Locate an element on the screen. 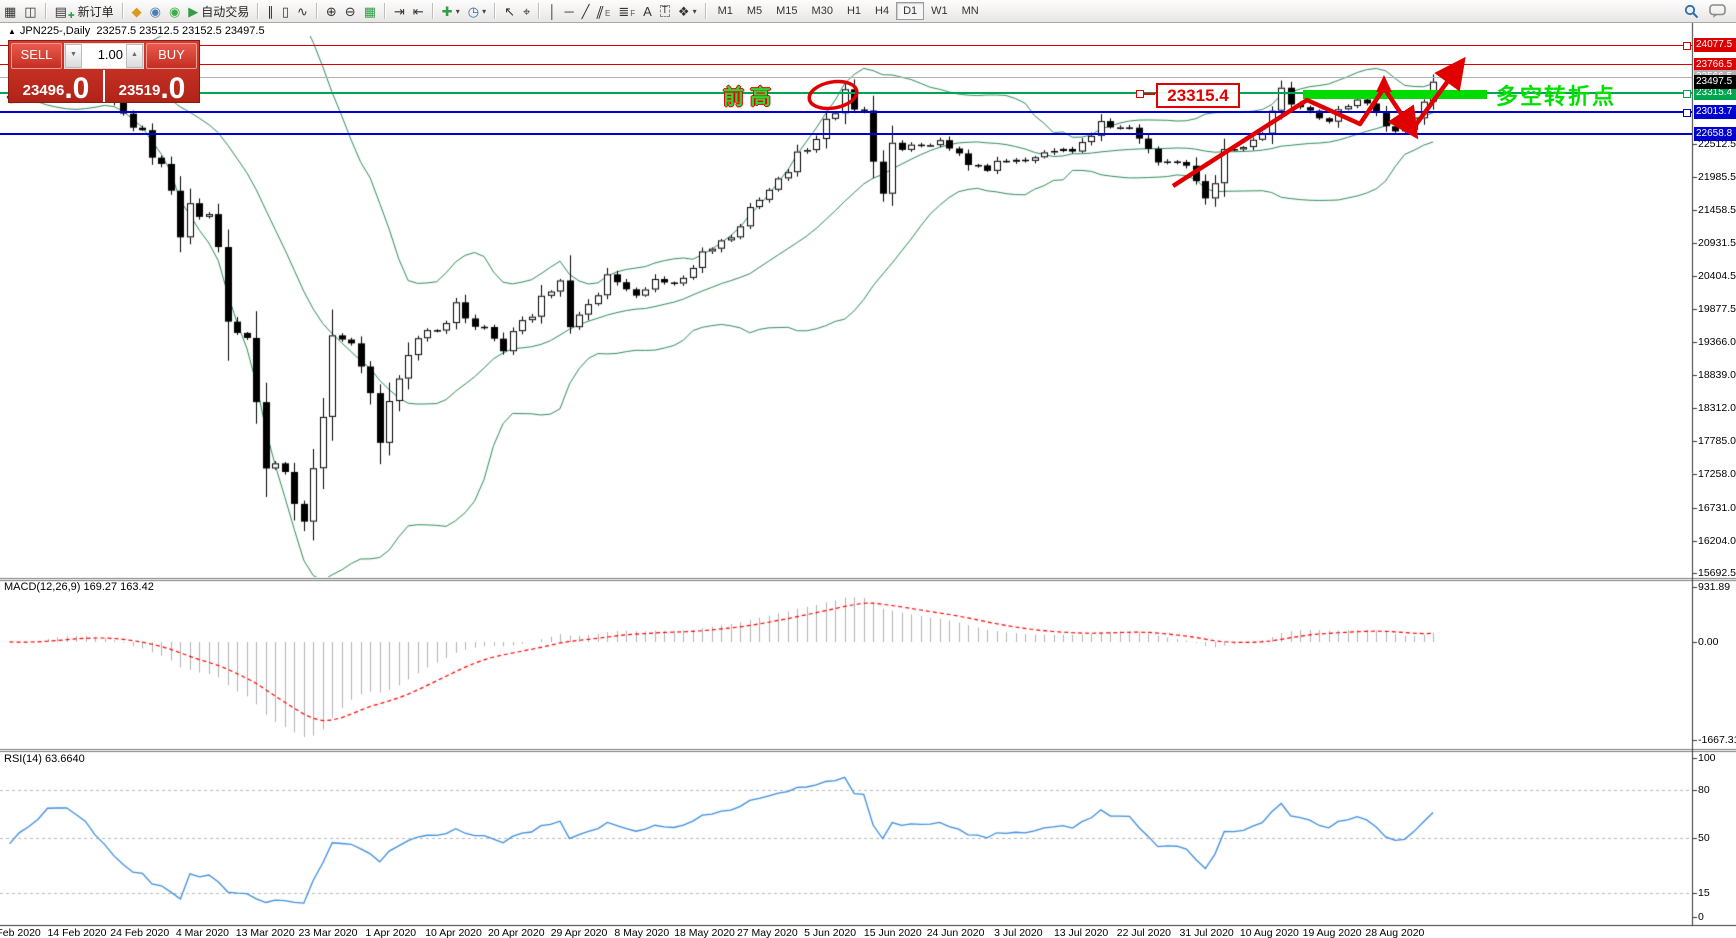 The image size is (1736, 938). hline-23566.5 is located at coordinates (846, 77).